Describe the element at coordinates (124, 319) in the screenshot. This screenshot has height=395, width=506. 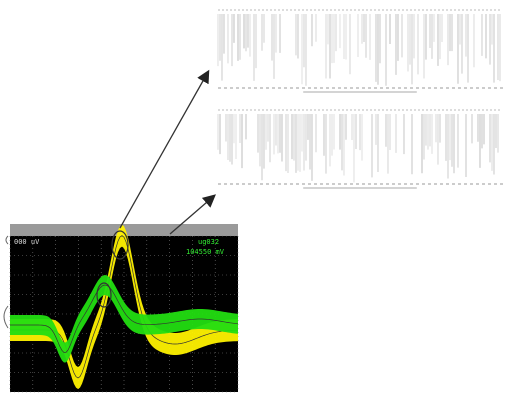
I see `green-trace` at that location.